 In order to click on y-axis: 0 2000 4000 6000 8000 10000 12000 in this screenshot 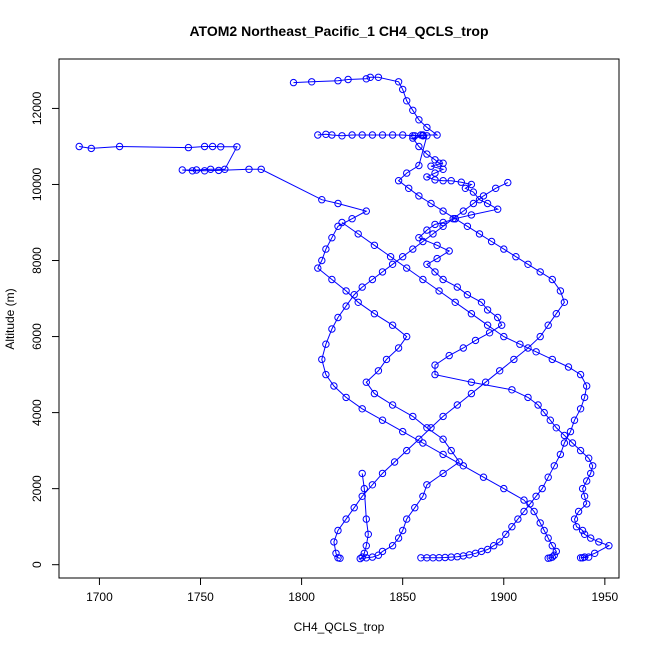, I will do `click(44, 329)`.